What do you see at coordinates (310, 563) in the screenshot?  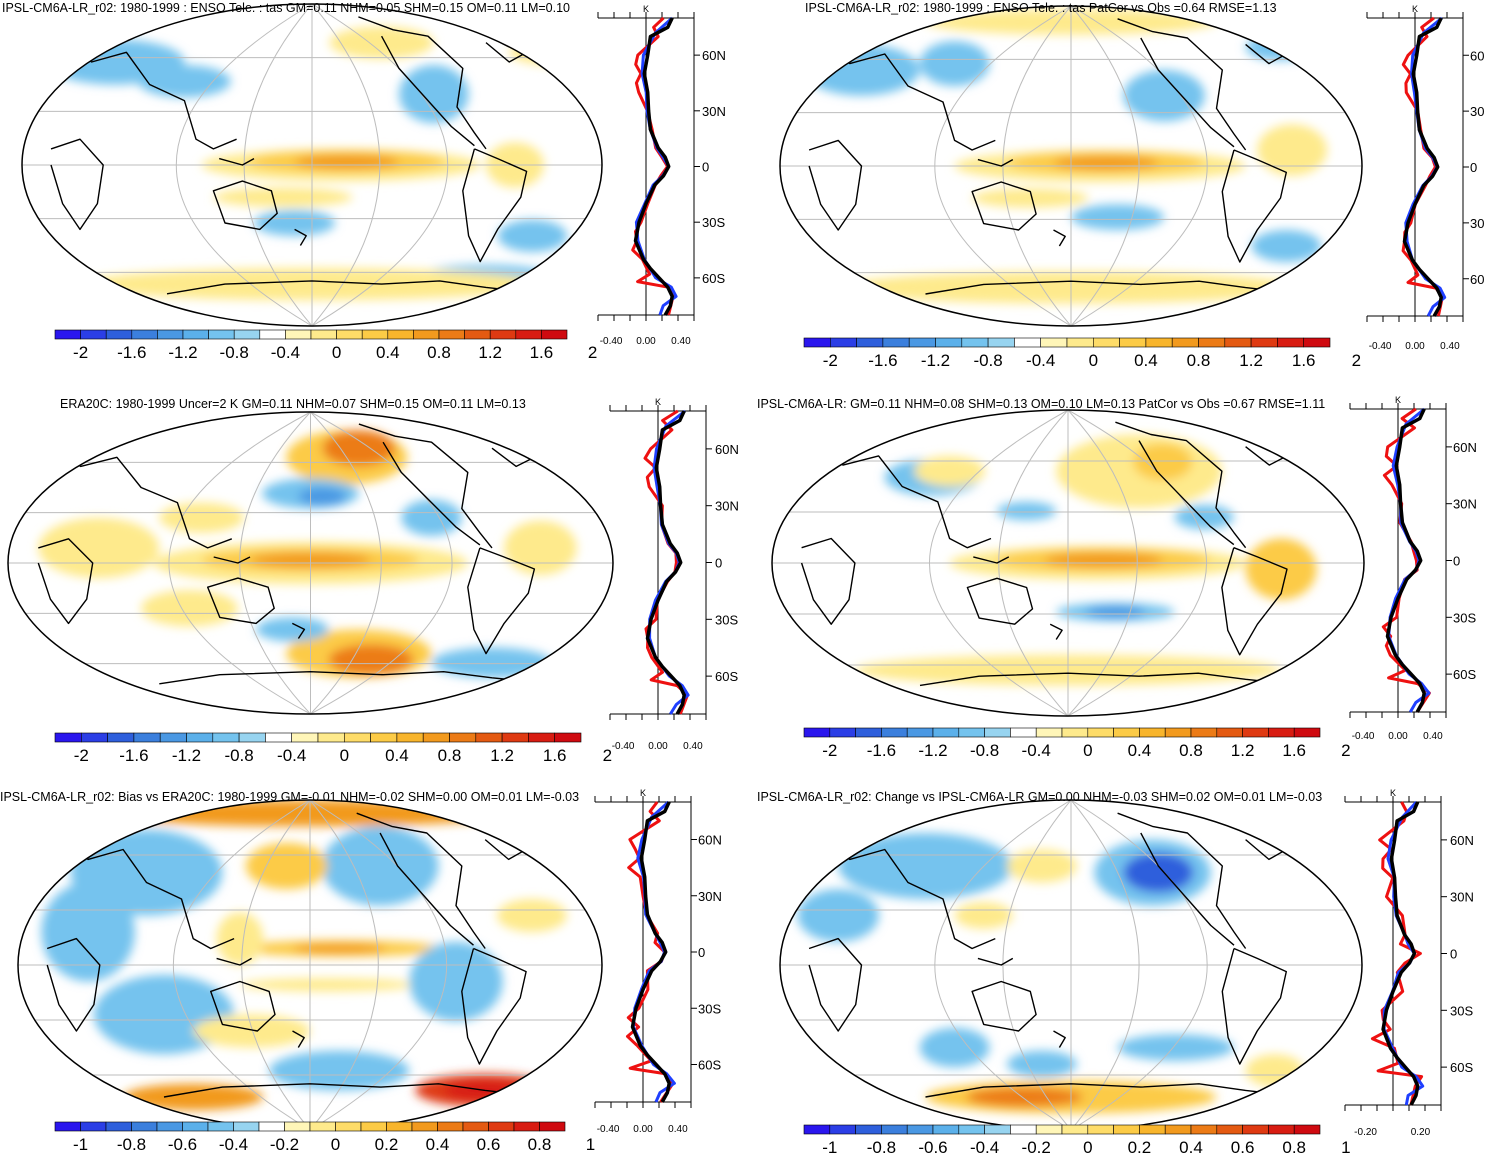 I see `map-p3` at bounding box center [310, 563].